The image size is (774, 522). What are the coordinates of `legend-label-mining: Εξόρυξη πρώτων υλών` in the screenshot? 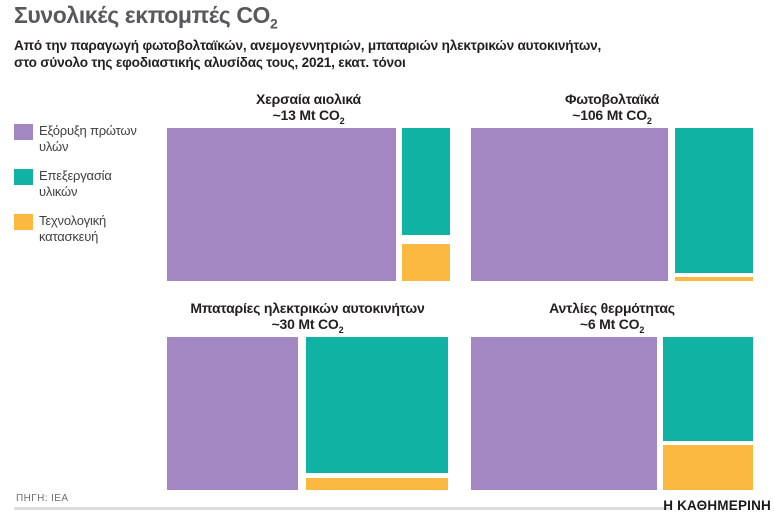 It's located at (88, 138).